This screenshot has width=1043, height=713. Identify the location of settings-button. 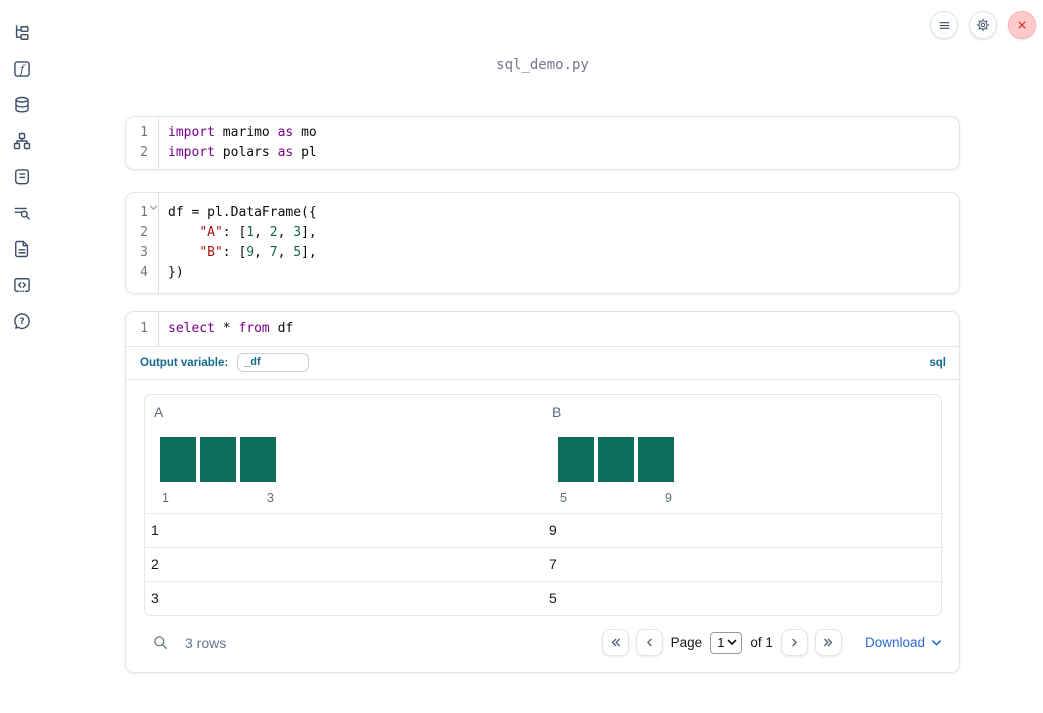
(983, 25).